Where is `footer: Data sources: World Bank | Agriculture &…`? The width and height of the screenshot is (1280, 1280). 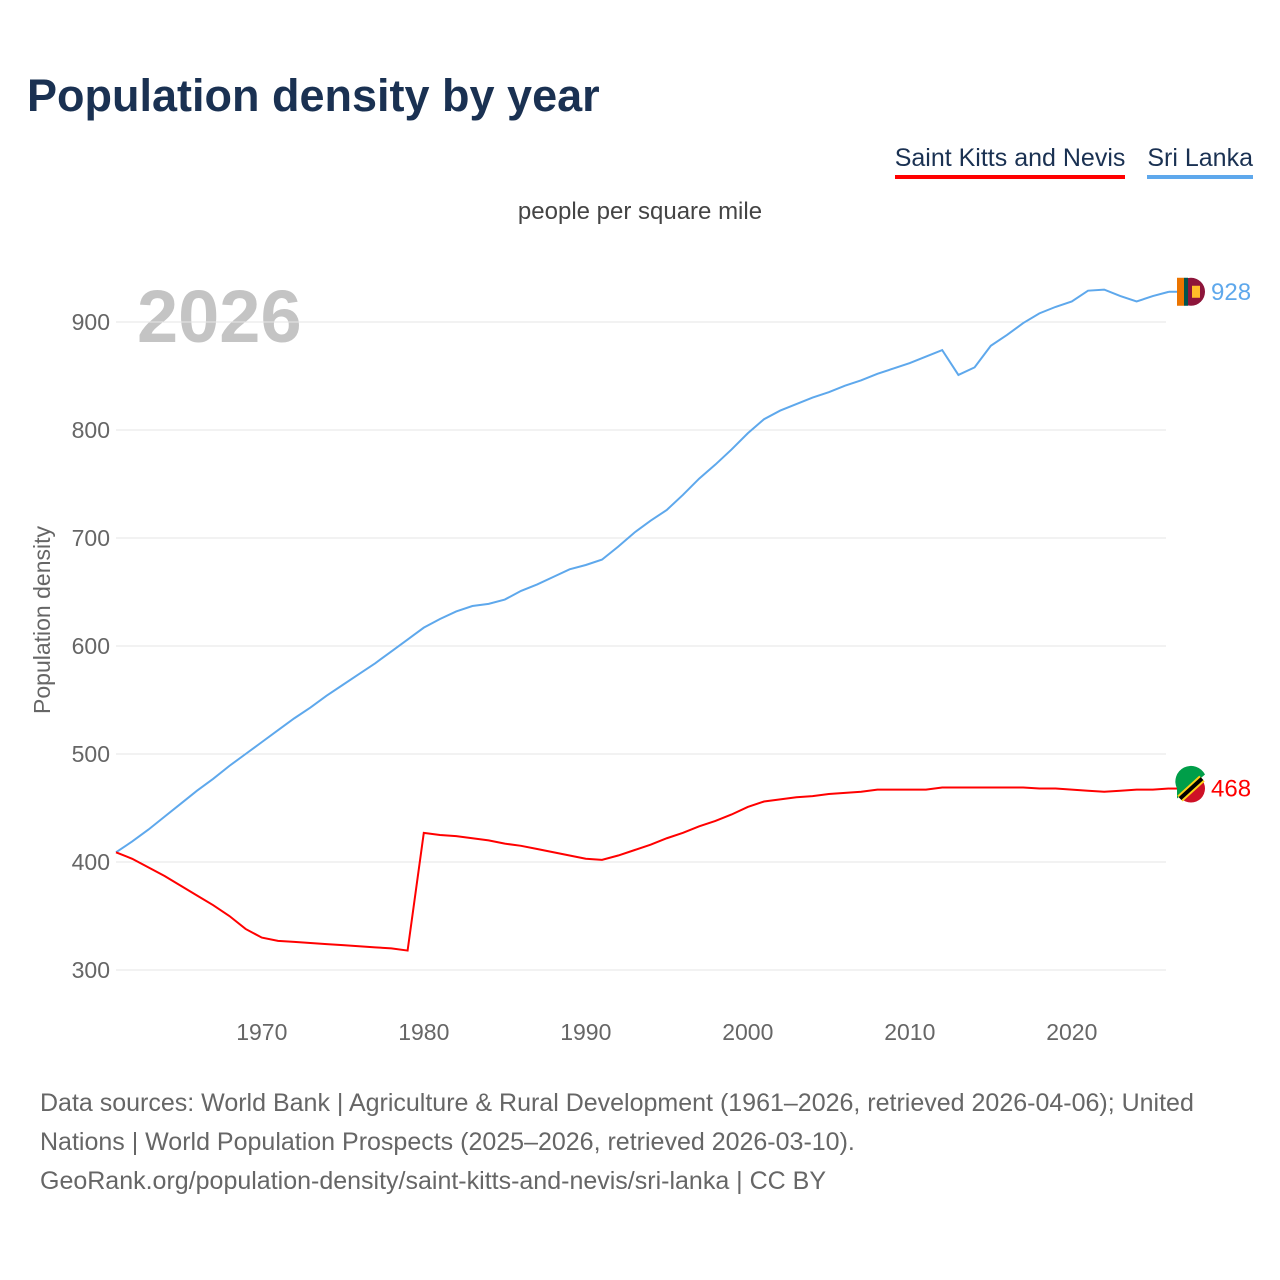 footer: Data sources: World Bank | Agriculture &… is located at coordinates (645, 1142).